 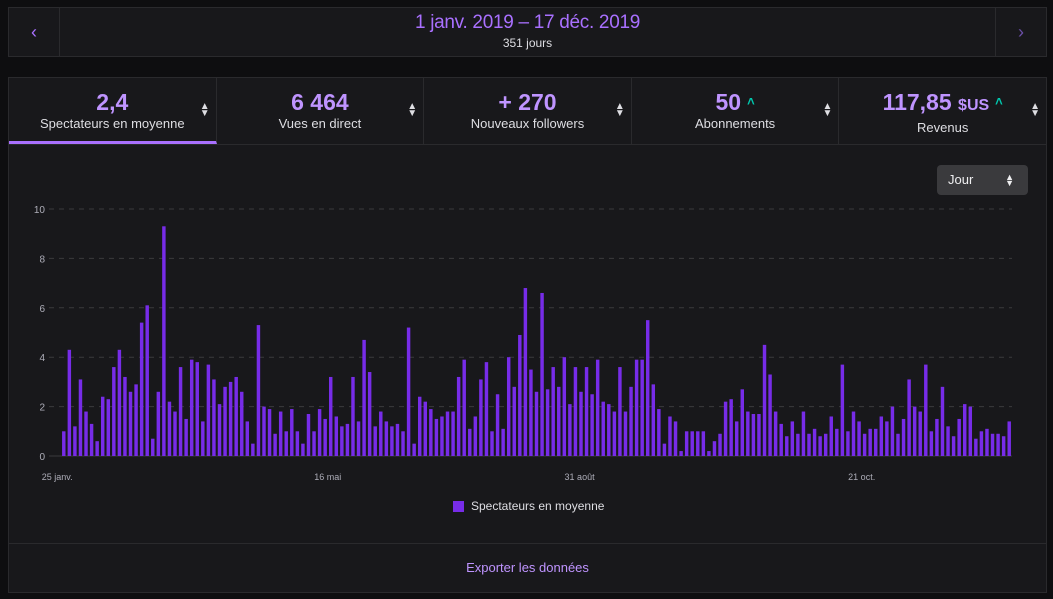 What do you see at coordinates (34, 32) in the screenshot?
I see `chevron-left-icon: ‹` at bounding box center [34, 32].